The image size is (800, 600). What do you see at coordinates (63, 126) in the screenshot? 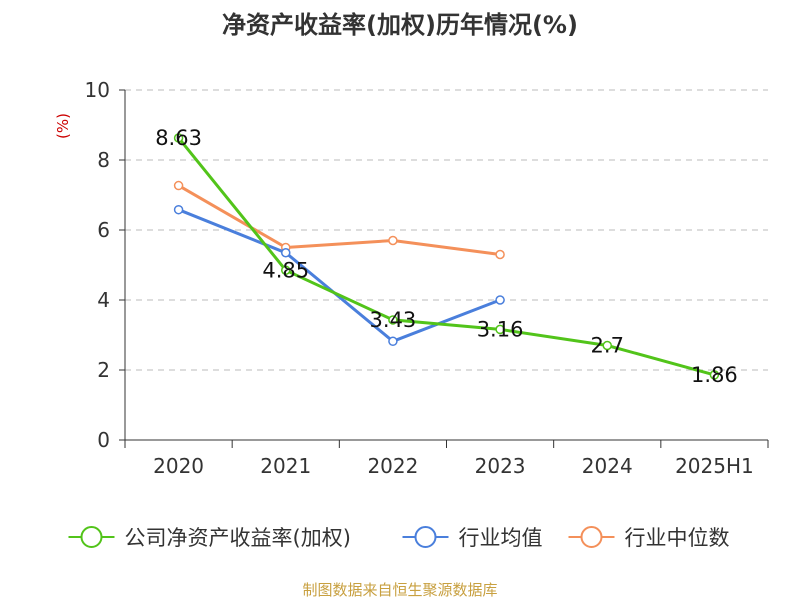
I see `y-axis-unit: (%)` at bounding box center [63, 126].